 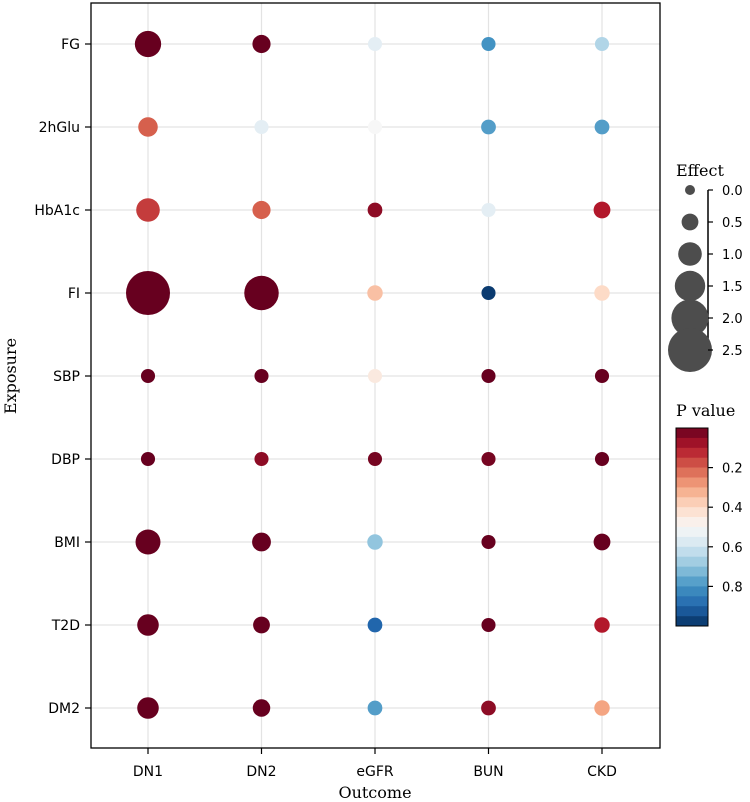 What do you see at coordinates (148, 542) in the screenshot?
I see `bubble-bmi-dn1` at bounding box center [148, 542].